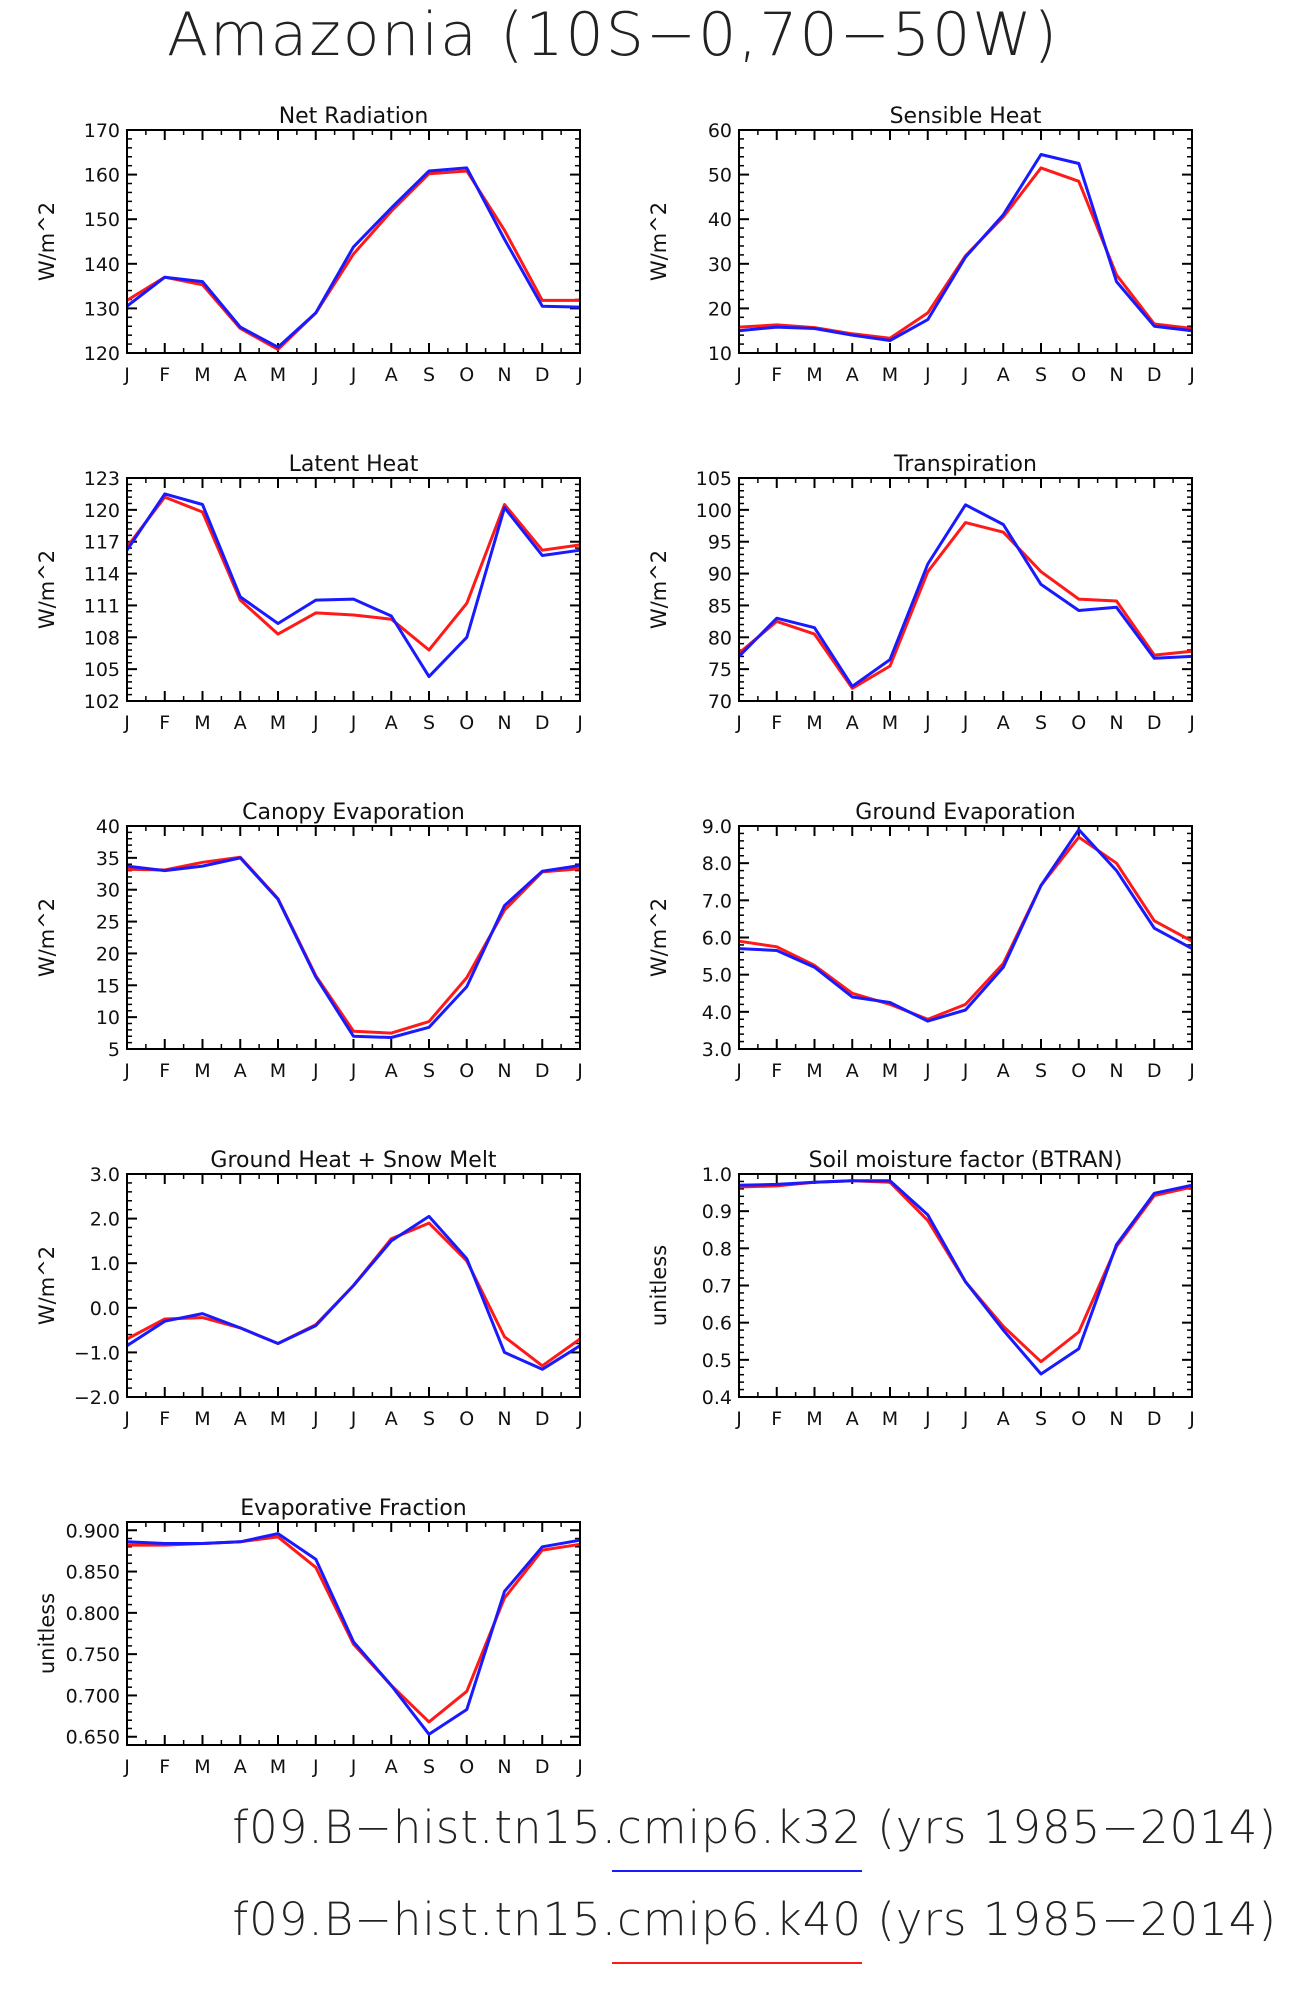 Image resolution: width=1292 pixels, height=2001 pixels. Describe the element at coordinates (717, 901) in the screenshot. I see `y-tick-label: 7.0` at that location.